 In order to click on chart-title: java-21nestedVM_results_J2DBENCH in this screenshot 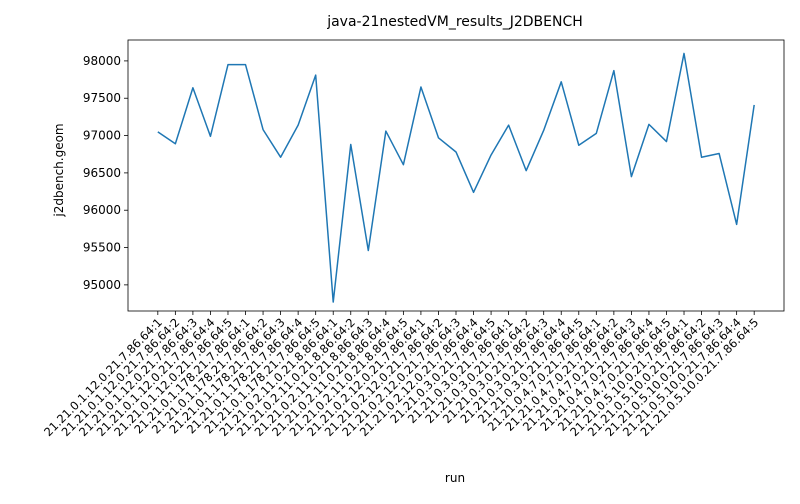, I will do `click(454, 22)`.